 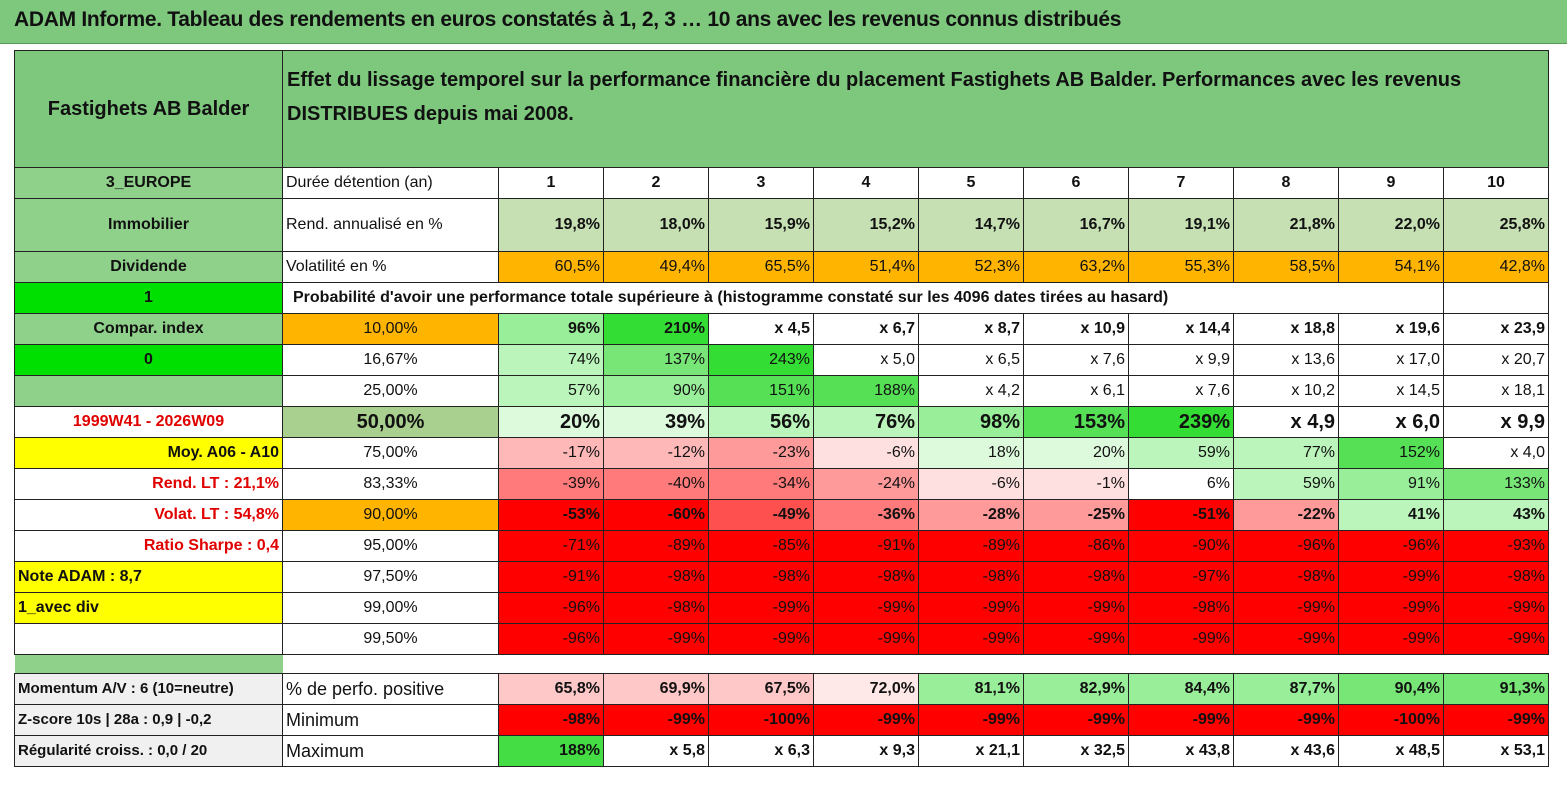 What do you see at coordinates (1181, 577) in the screenshot?
I see `prob-value: -97%` at bounding box center [1181, 577].